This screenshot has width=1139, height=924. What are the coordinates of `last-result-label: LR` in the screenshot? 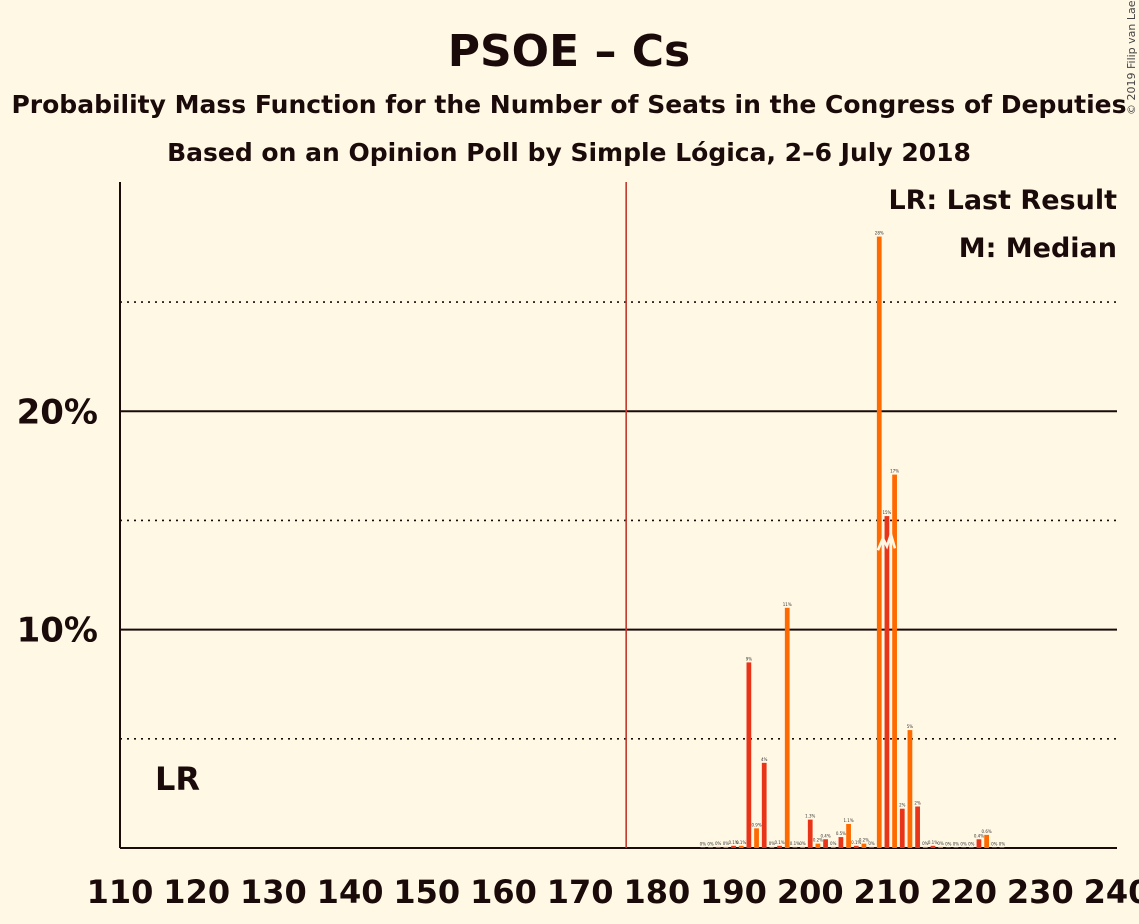 It's located at (177, 779).